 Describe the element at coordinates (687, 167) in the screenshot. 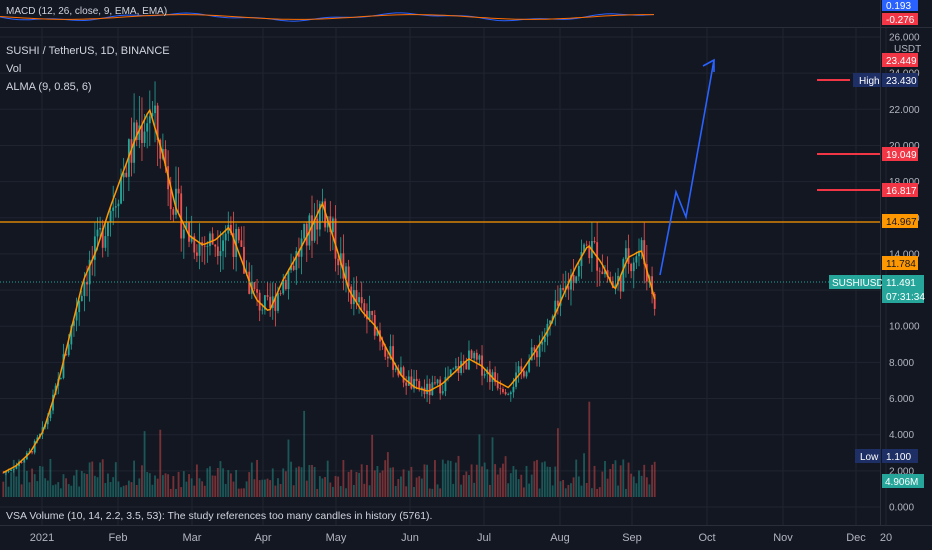

I see `projection-arrow` at that location.